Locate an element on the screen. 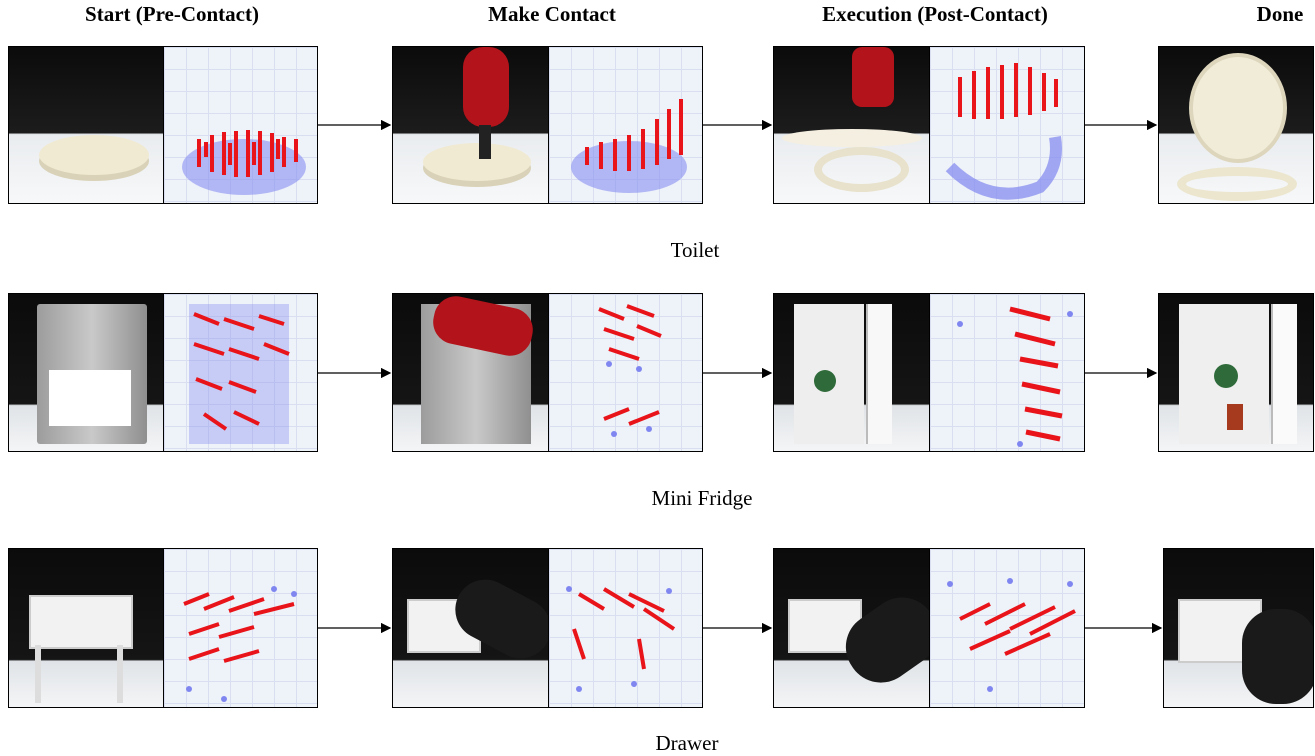 The width and height of the screenshot is (1315, 756). photo-drawer-execution is located at coordinates (851, 628).